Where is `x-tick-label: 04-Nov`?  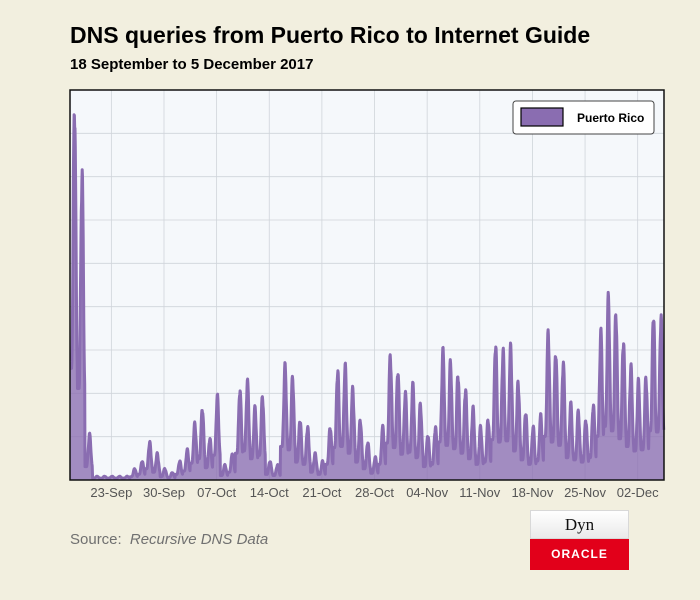
x-tick-label: 04-Nov is located at coordinates (427, 492).